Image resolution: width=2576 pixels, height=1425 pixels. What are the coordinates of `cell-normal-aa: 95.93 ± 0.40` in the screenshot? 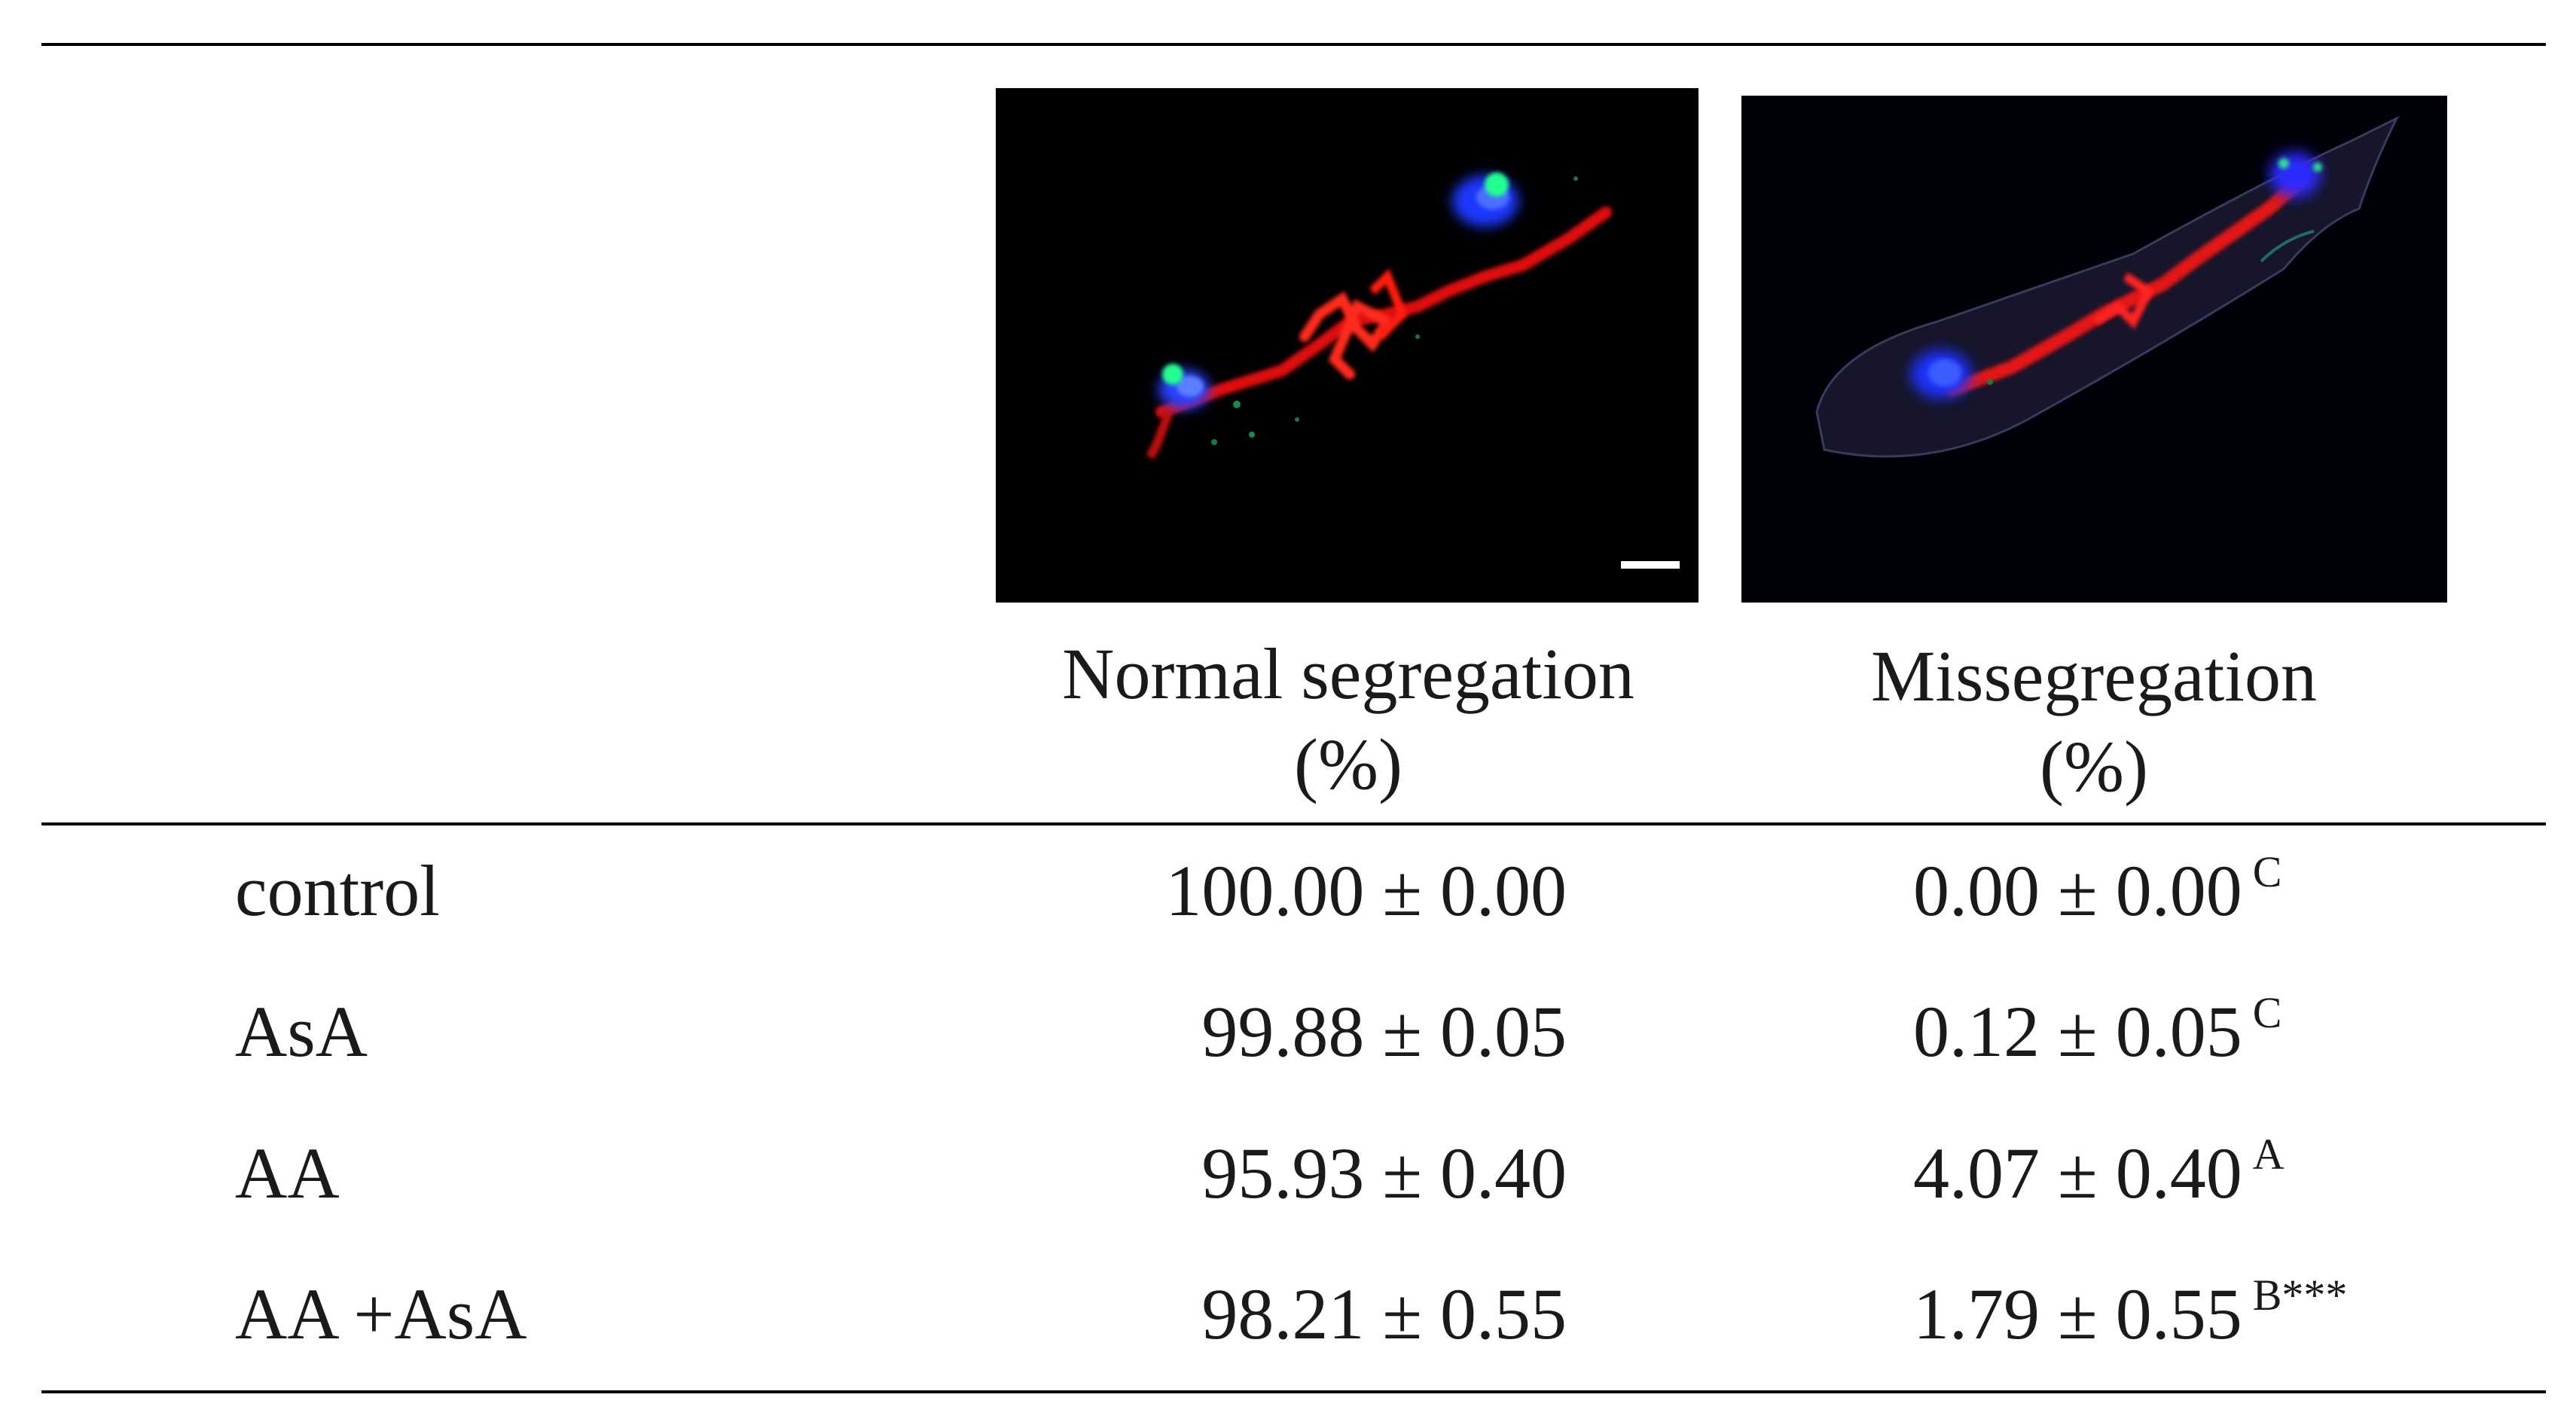 It's located at (1384, 1173).